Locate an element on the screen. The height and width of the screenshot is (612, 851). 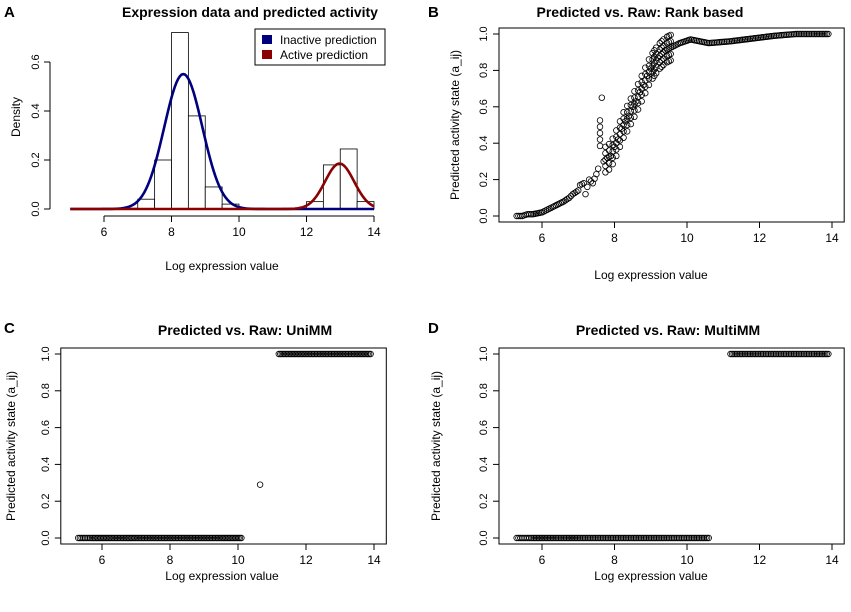
d-y-tick-label: 0.4 is located at coordinates (484, 464).